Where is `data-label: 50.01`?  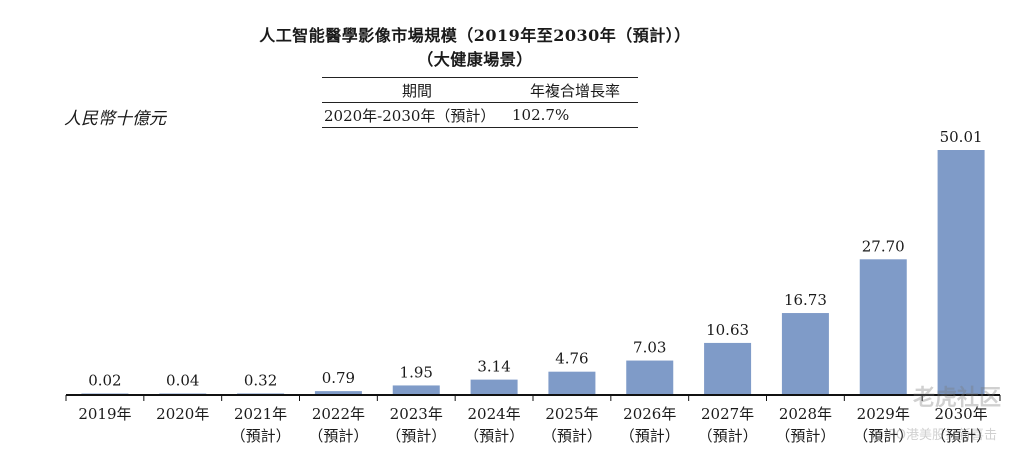 data-label: 50.01 is located at coordinates (961, 137).